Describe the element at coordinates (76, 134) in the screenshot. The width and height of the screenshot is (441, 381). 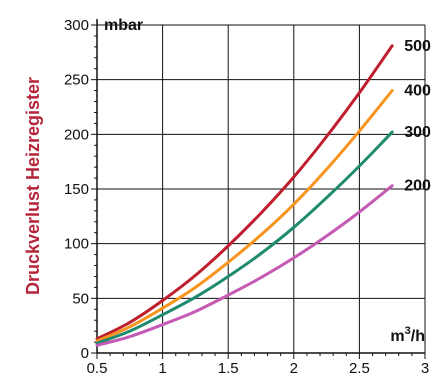
I see `y-tick-label: 200` at that location.